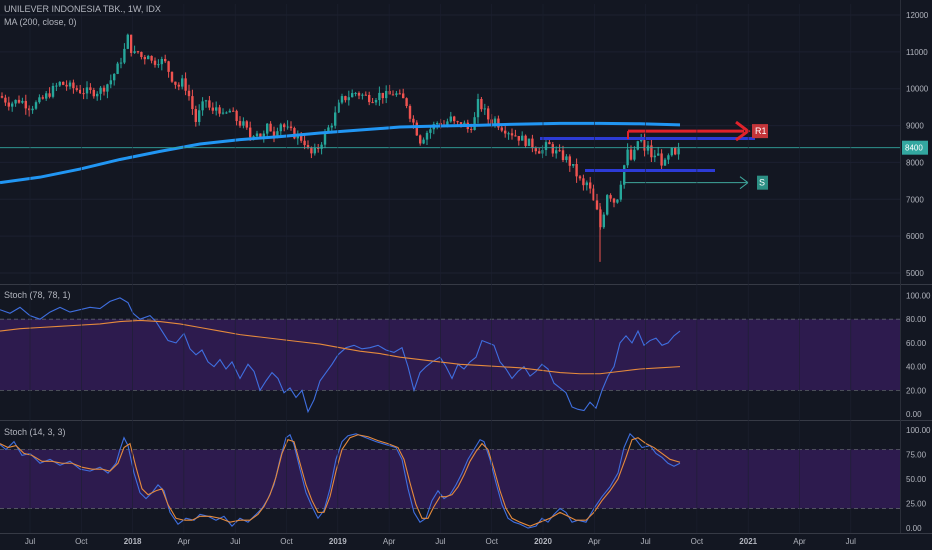 The width and height of the screenshot is (932, 550). I want to click on stoch-fast-series-d, so click(340, 480).